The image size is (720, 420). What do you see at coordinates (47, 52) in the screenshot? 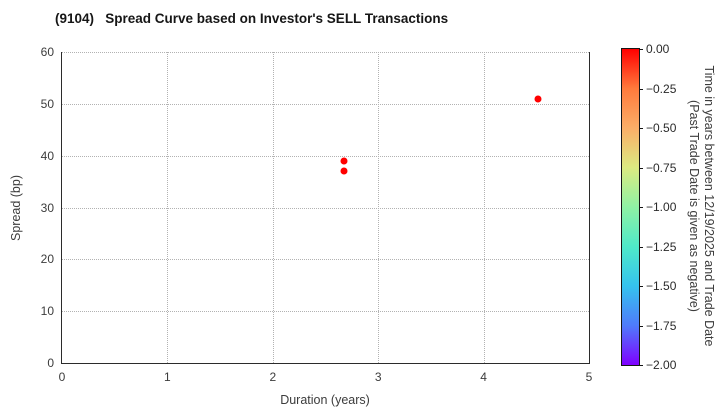
I see `y-tick-label-60: 60` at bounding box center [47, 52].